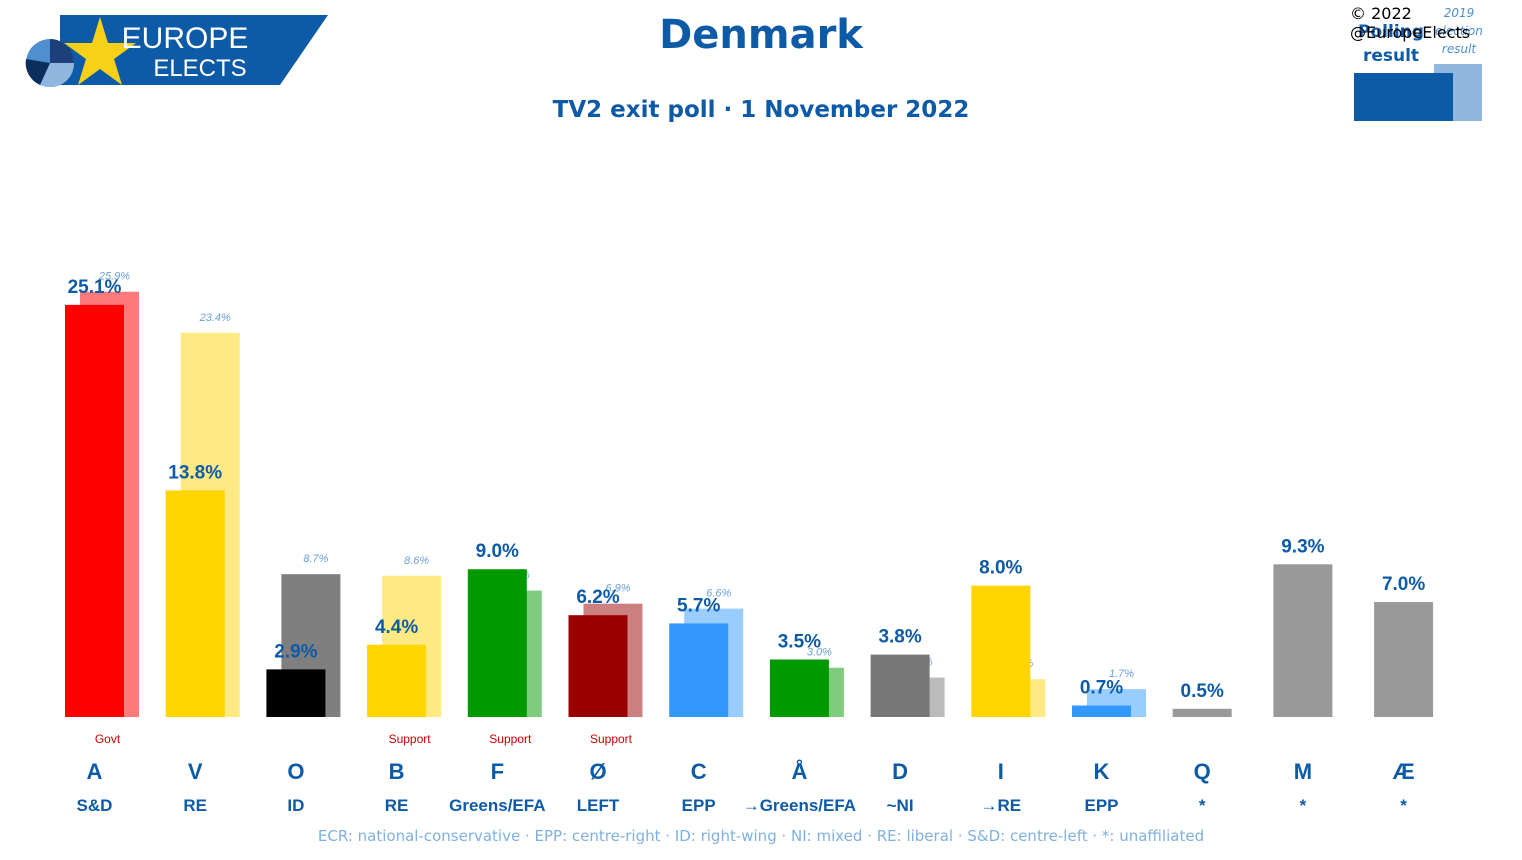  I want to click on party-group-M: *, so click(1303, 805).